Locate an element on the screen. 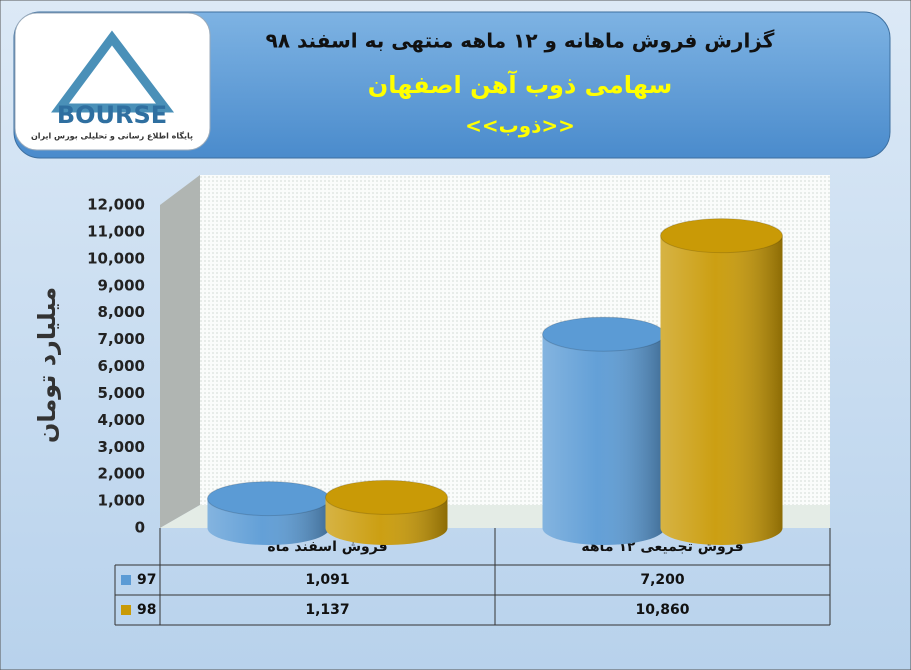 The width and height of the screenshot is (911, 670). data-table is located at coordinates (472, 577).